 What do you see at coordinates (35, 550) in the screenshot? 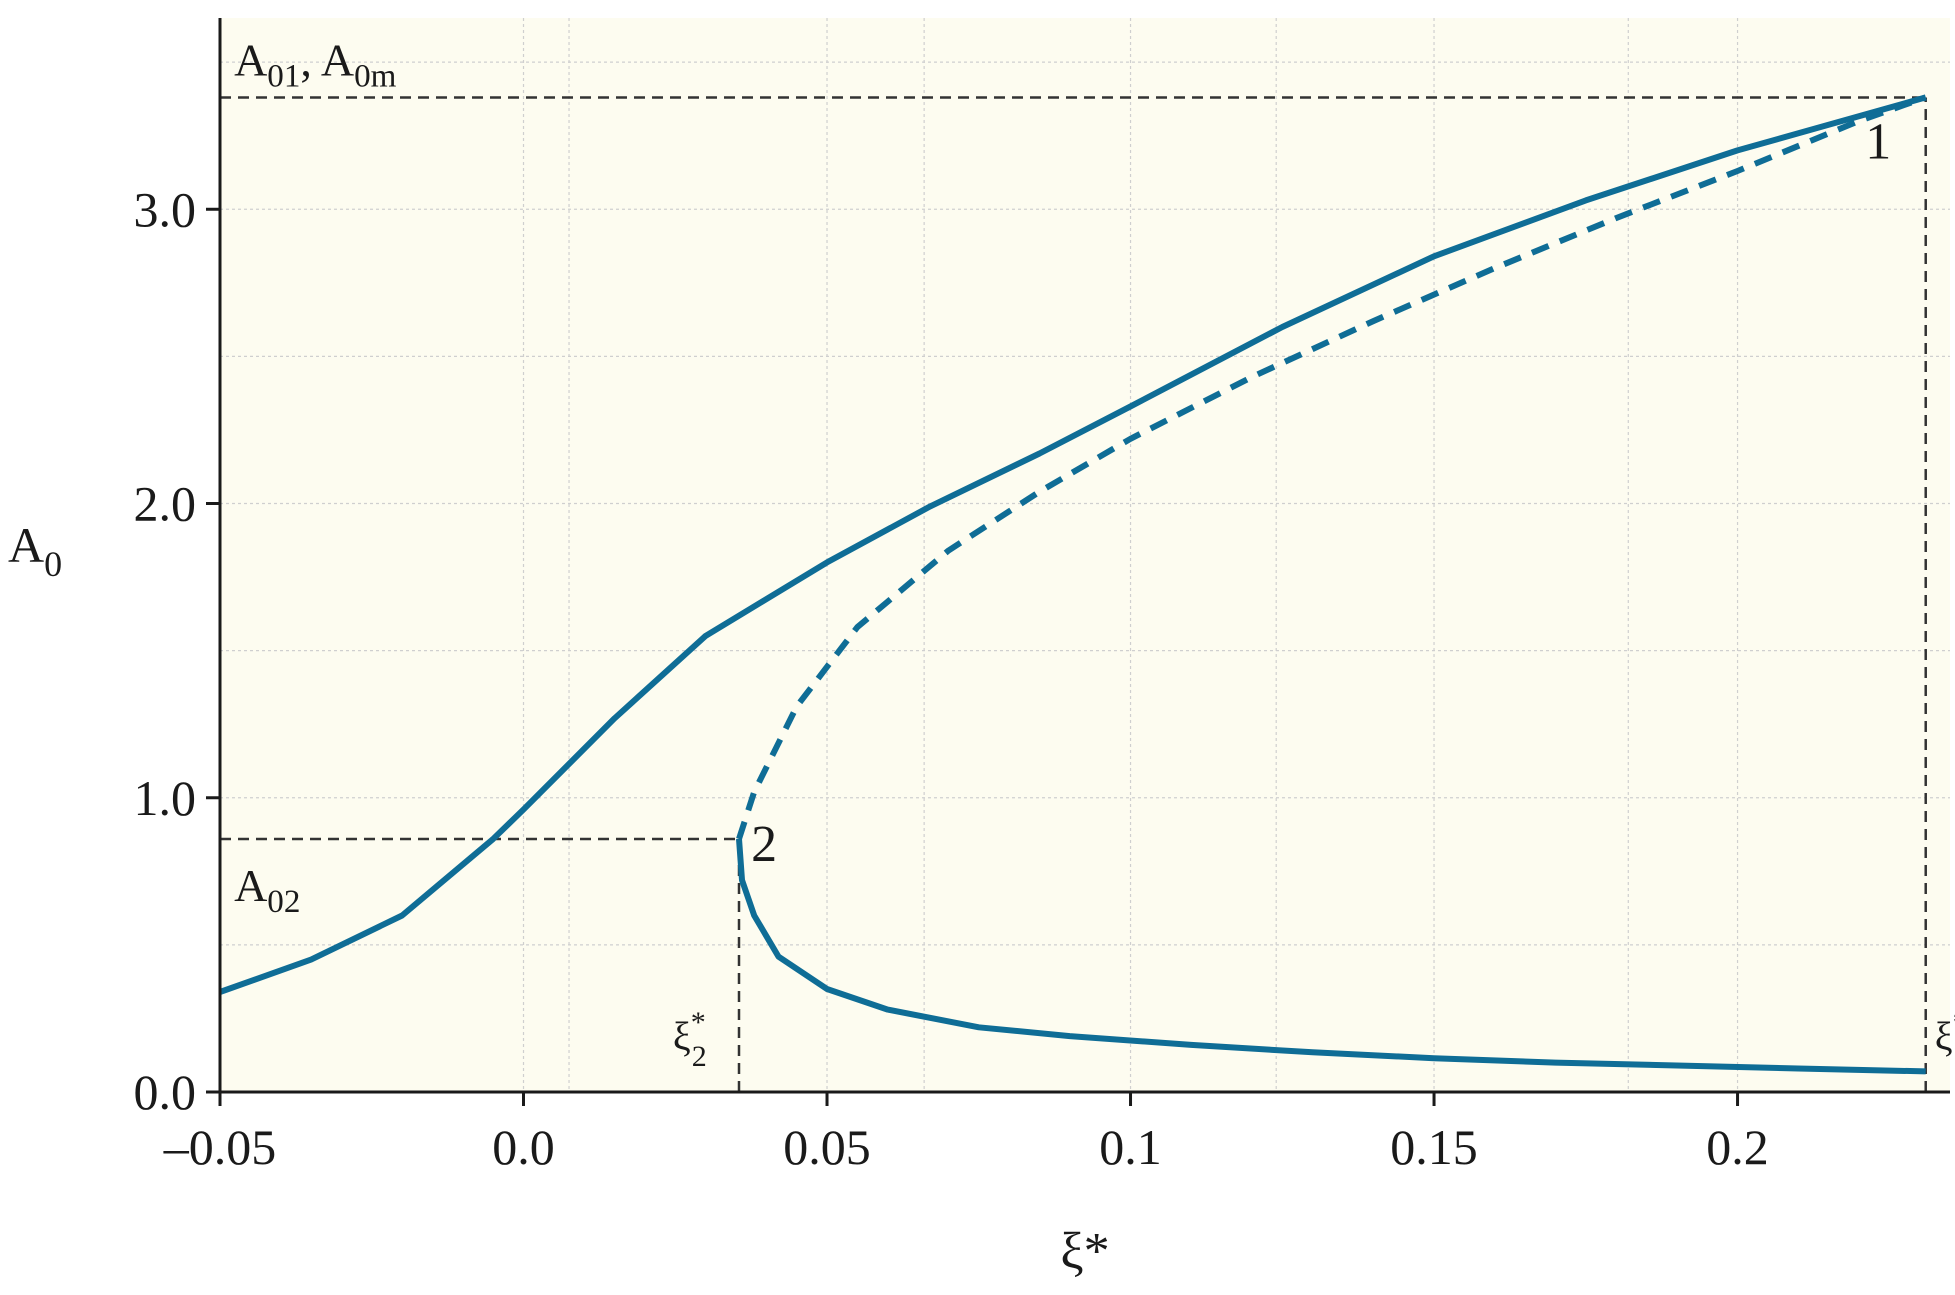
I see `y-axis-title: A0` at bounding box center [35, 550].